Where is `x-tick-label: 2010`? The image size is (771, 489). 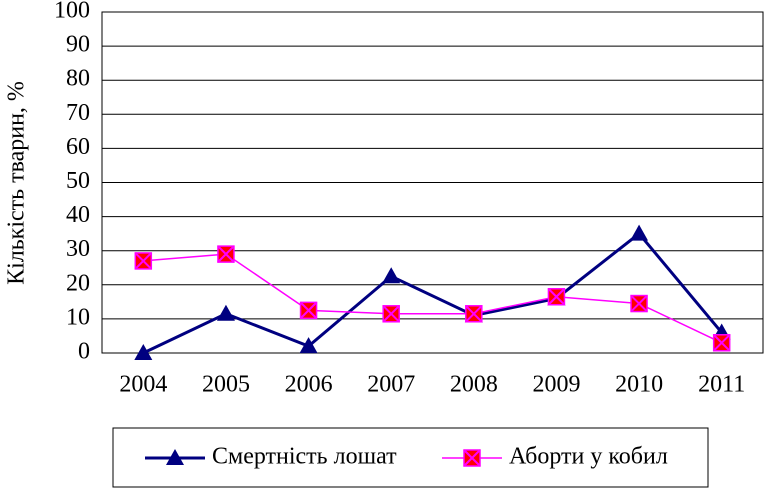 x-tick-label: 2010 is located at coordinates (639, 385).